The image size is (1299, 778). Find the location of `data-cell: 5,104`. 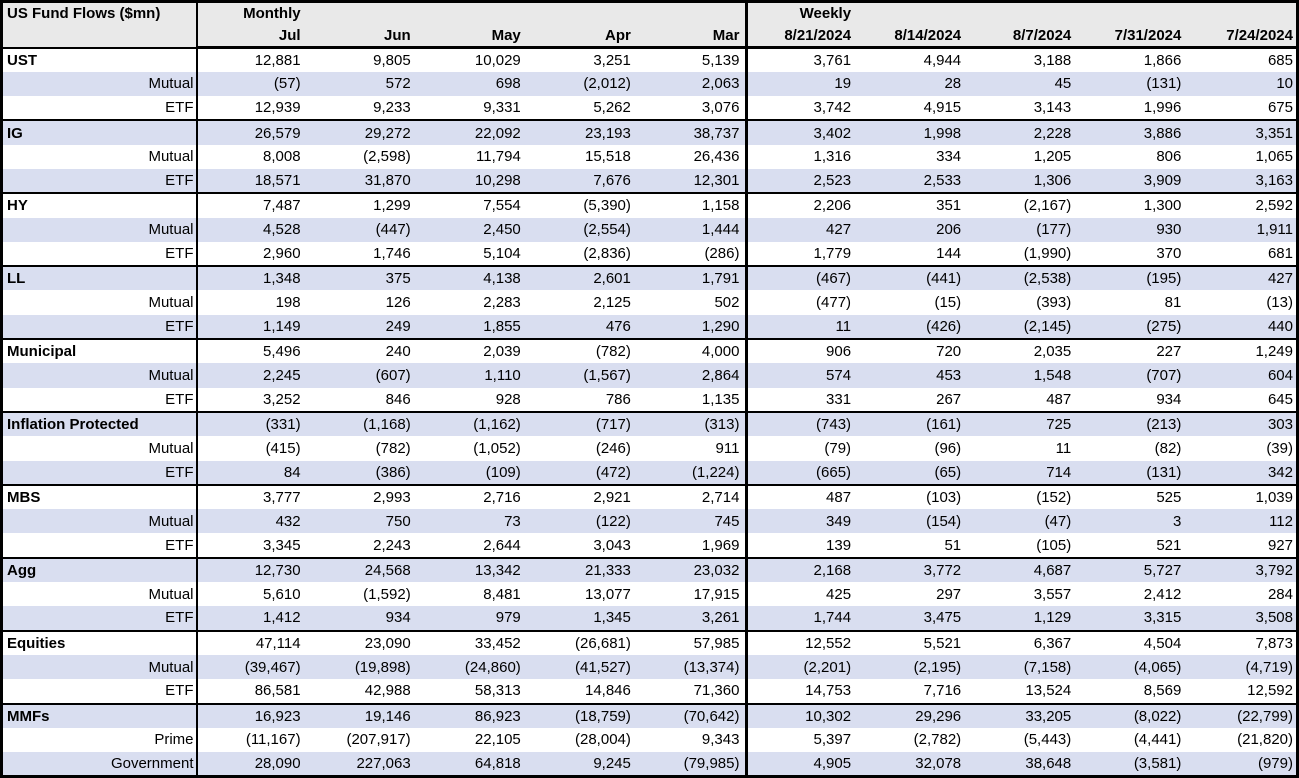

data-cell: 5,104 is located at coordinates (502, 254).